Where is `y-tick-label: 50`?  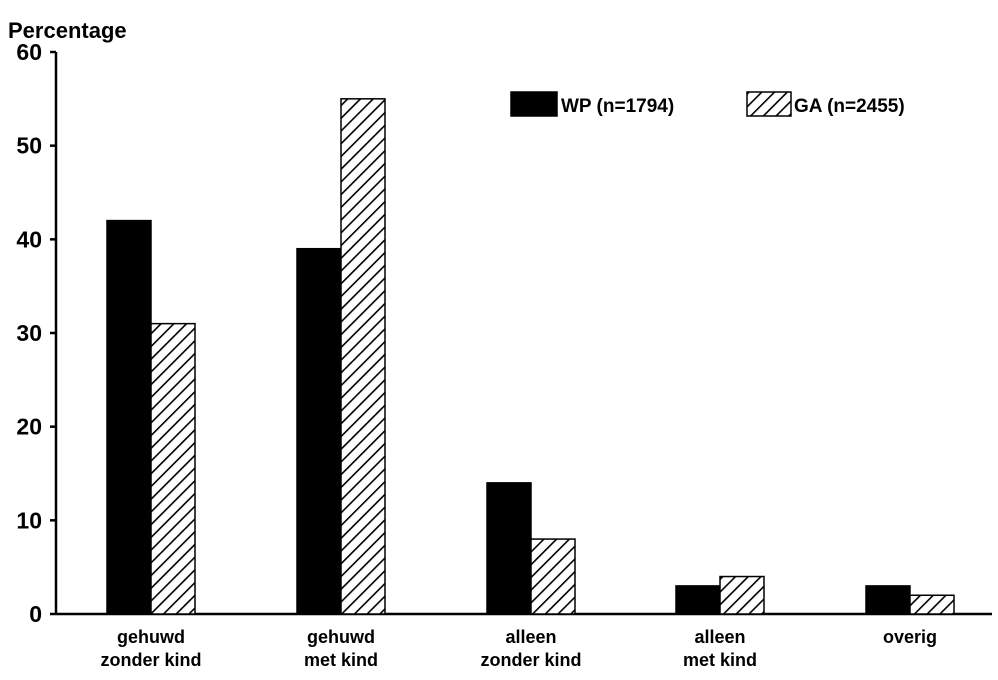
y-tick-label: 50 is located at coordinates (29, 146).